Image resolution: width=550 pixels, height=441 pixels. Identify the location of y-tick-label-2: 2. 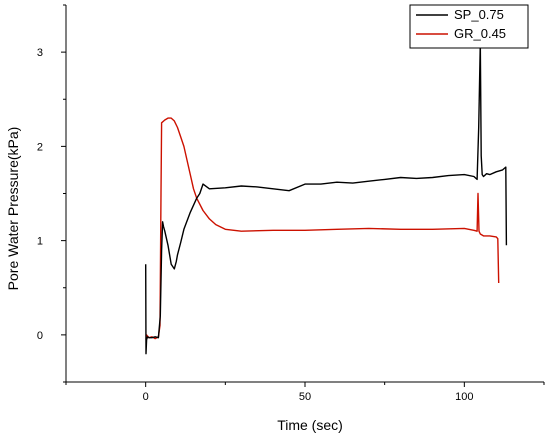
(40, 147).